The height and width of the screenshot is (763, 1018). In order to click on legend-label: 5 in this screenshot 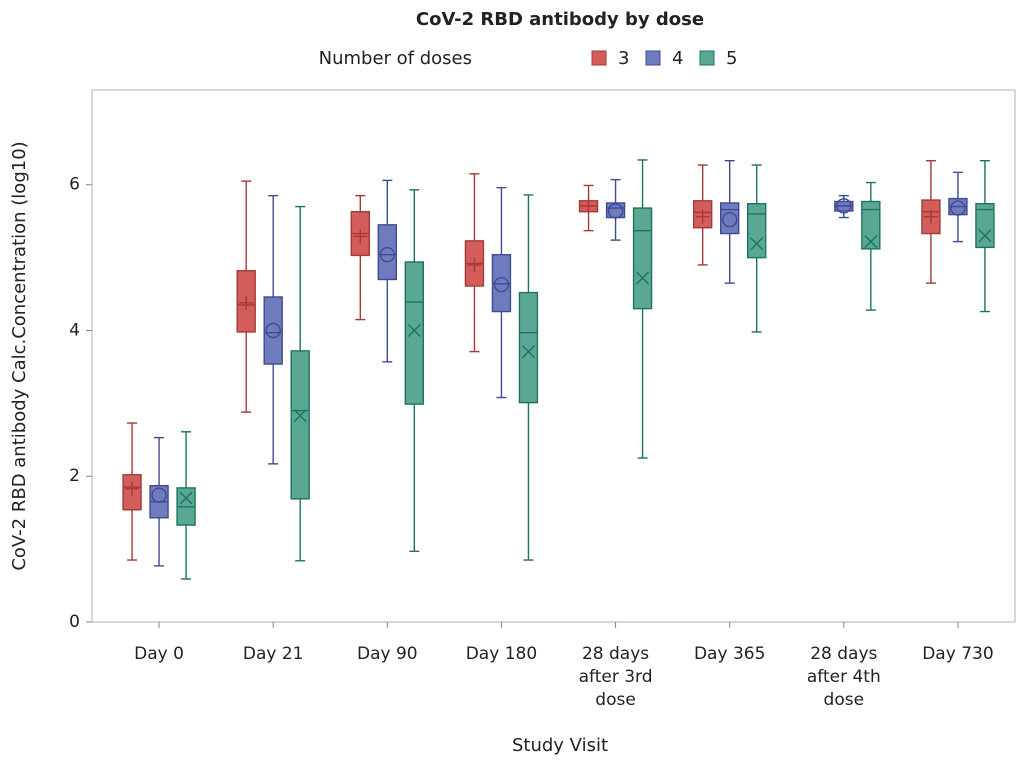, I will do `click(731, 58)`.